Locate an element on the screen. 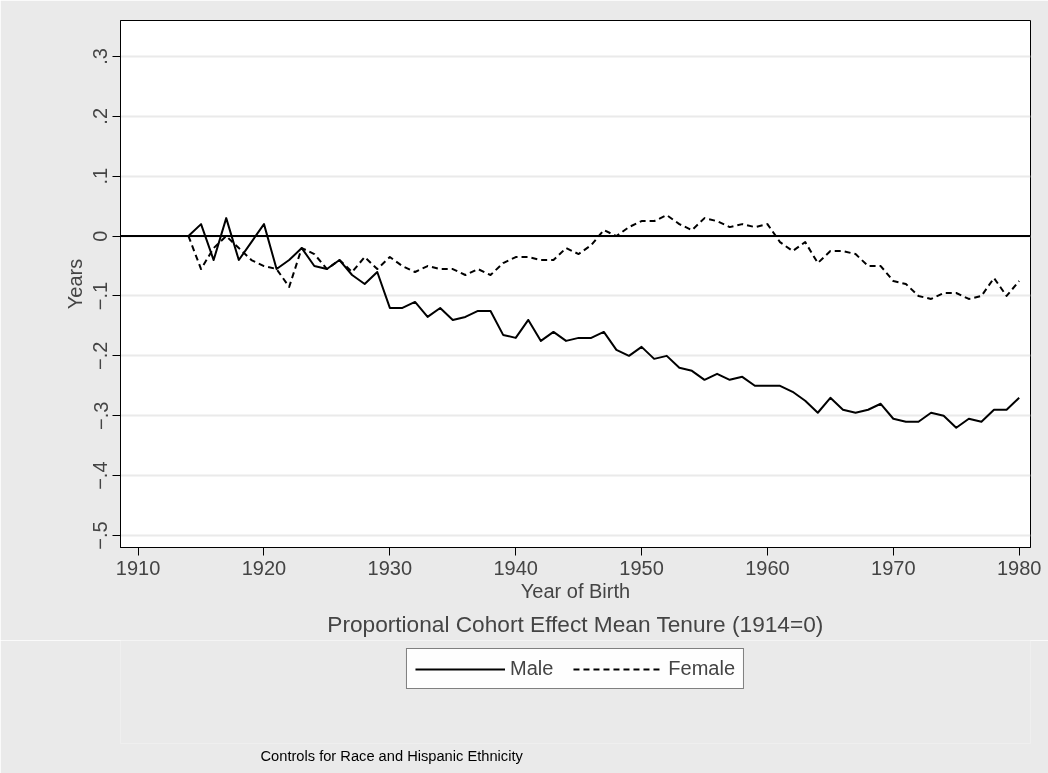 The width and height of the screenshot is (1048, 773). x-tick-label: 1960 is located at coordinates (767, 567).